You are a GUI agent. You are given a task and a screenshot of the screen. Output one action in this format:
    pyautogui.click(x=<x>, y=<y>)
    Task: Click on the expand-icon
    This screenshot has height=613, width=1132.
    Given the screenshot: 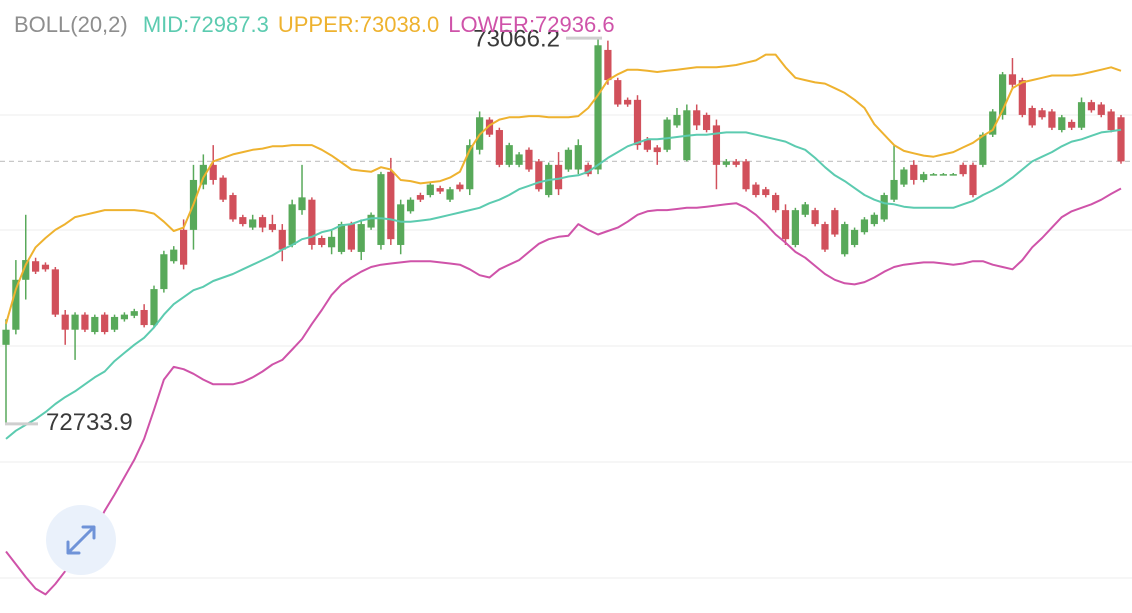 What is the action you would take?
    pyautogui.click(x=81, y=540)
    